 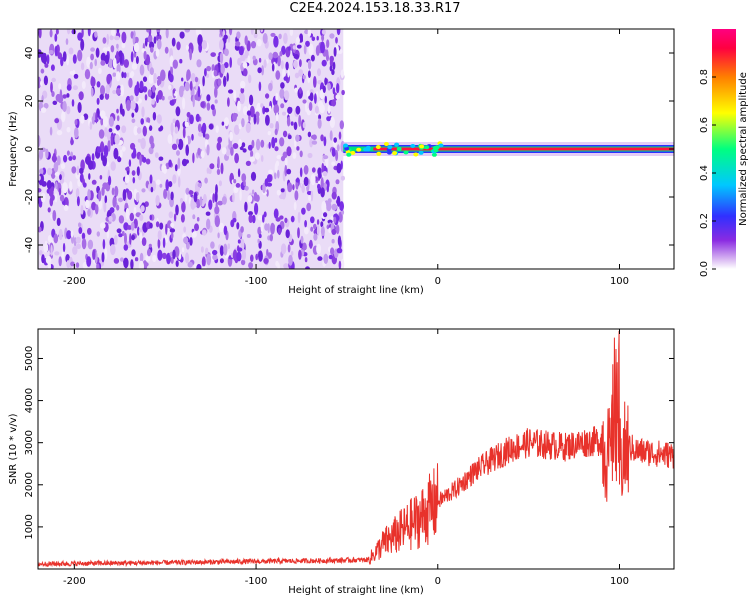 I want to click on x-tick-label: -200, so click(x=74, y=581).